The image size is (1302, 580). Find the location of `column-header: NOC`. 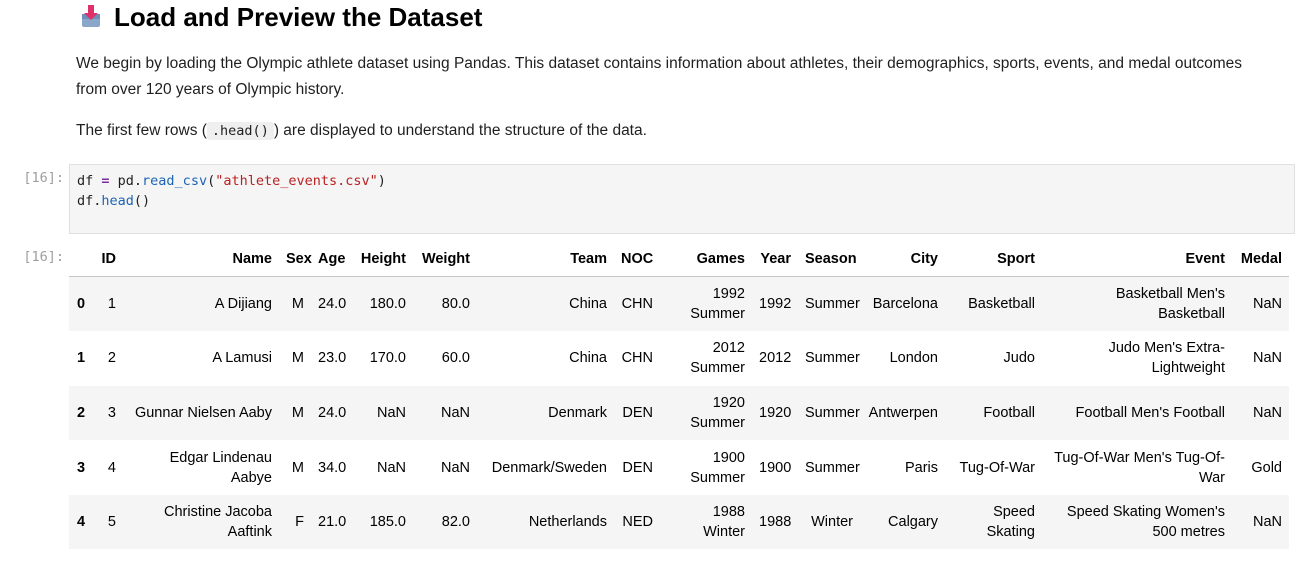

column-header: NOC is located at coordinates (637, 259).